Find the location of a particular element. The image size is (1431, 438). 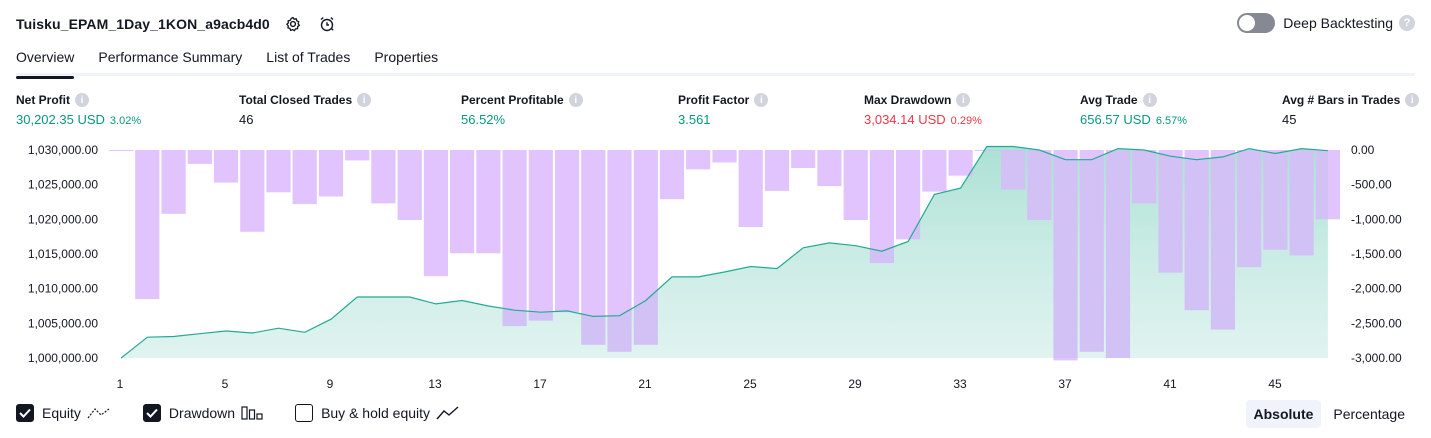

metric-percent-profitable: Percent Profitable i 56.52% is located at coordinates (522, 110).